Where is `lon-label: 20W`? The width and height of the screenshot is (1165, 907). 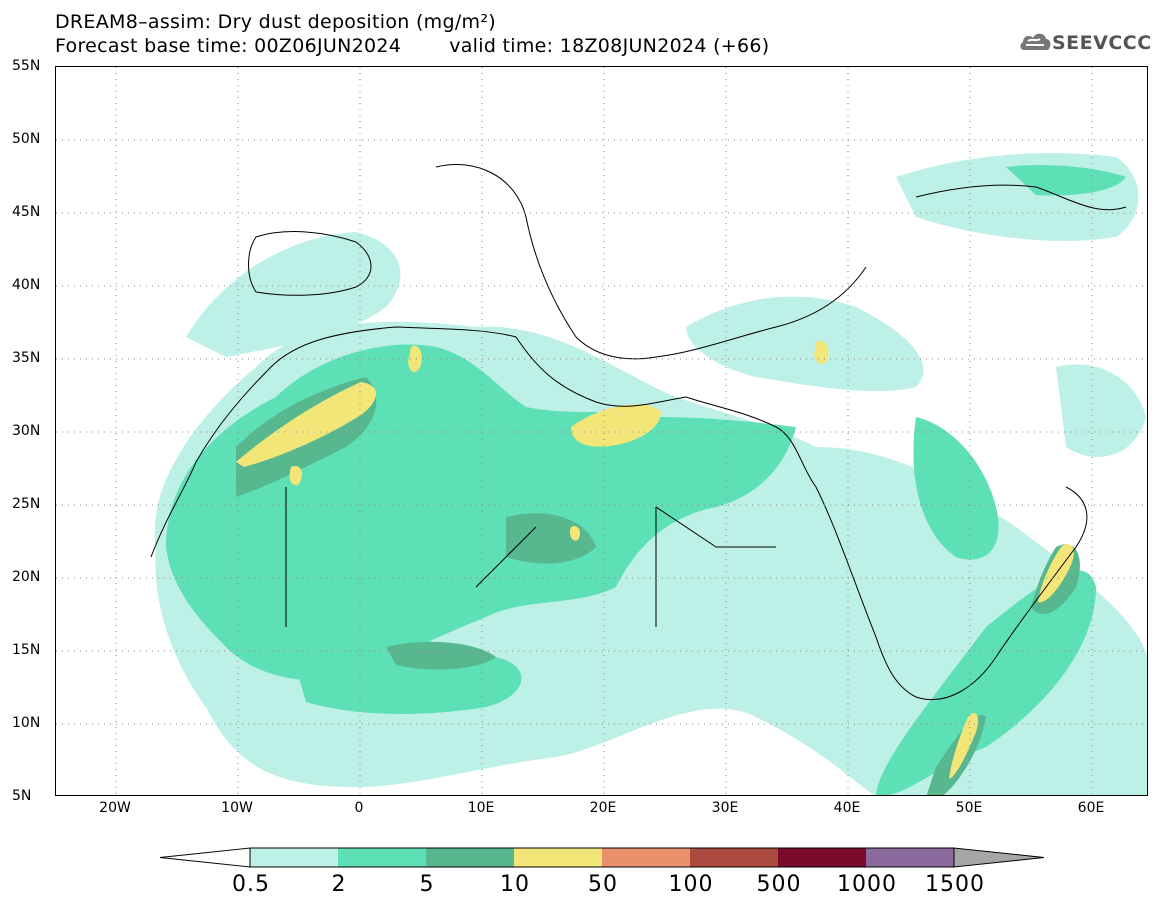 lon-label: 20W is located at coordinates (115, 808).